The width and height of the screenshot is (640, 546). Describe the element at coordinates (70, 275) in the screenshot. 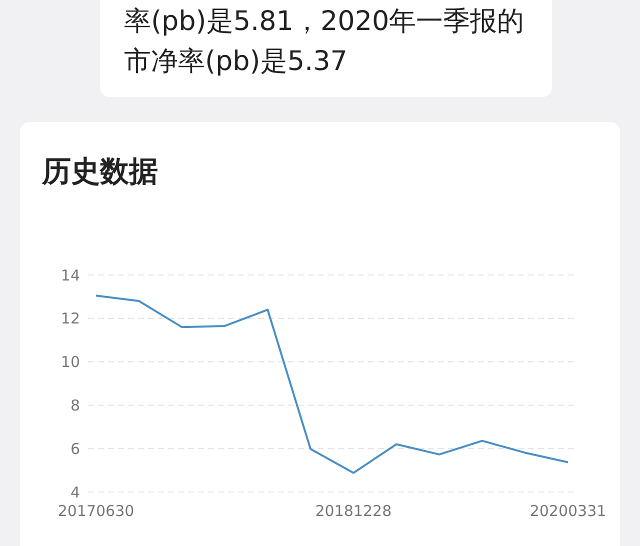

I see `y-tick-label: 14` at that location.